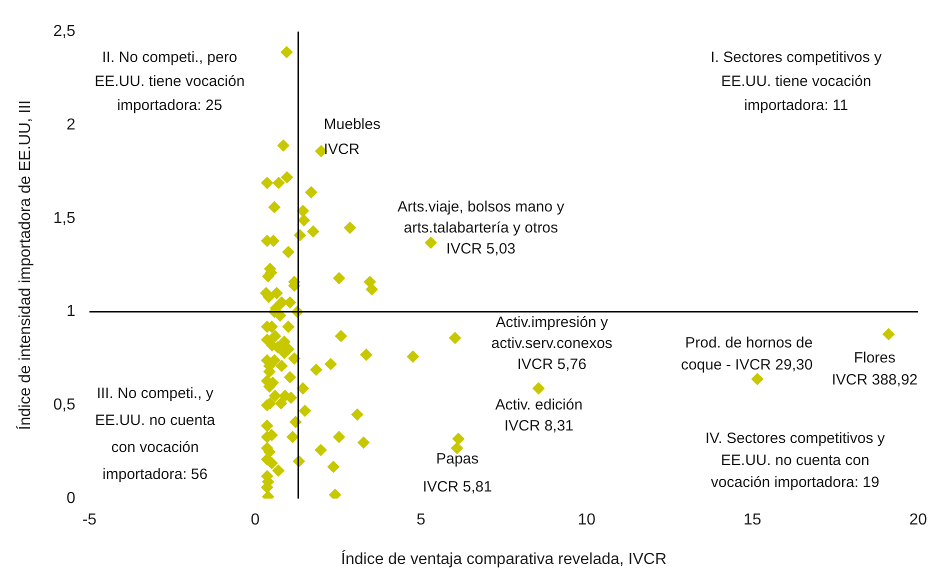 The width and height of the screenshot is (947, 581). What do you see at coordinates (875, 369) in the screenshot?
I see `annotation: Flores IVCR 388,92` at bounding box center [875, 369].